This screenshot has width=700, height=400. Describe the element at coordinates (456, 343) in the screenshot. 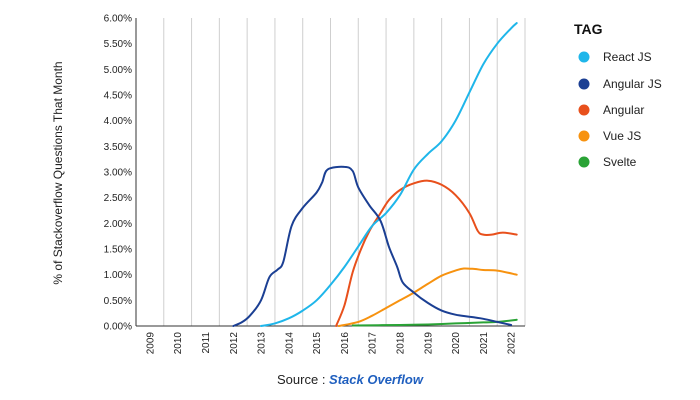

I see `x-tick-label: 2020` at that location.